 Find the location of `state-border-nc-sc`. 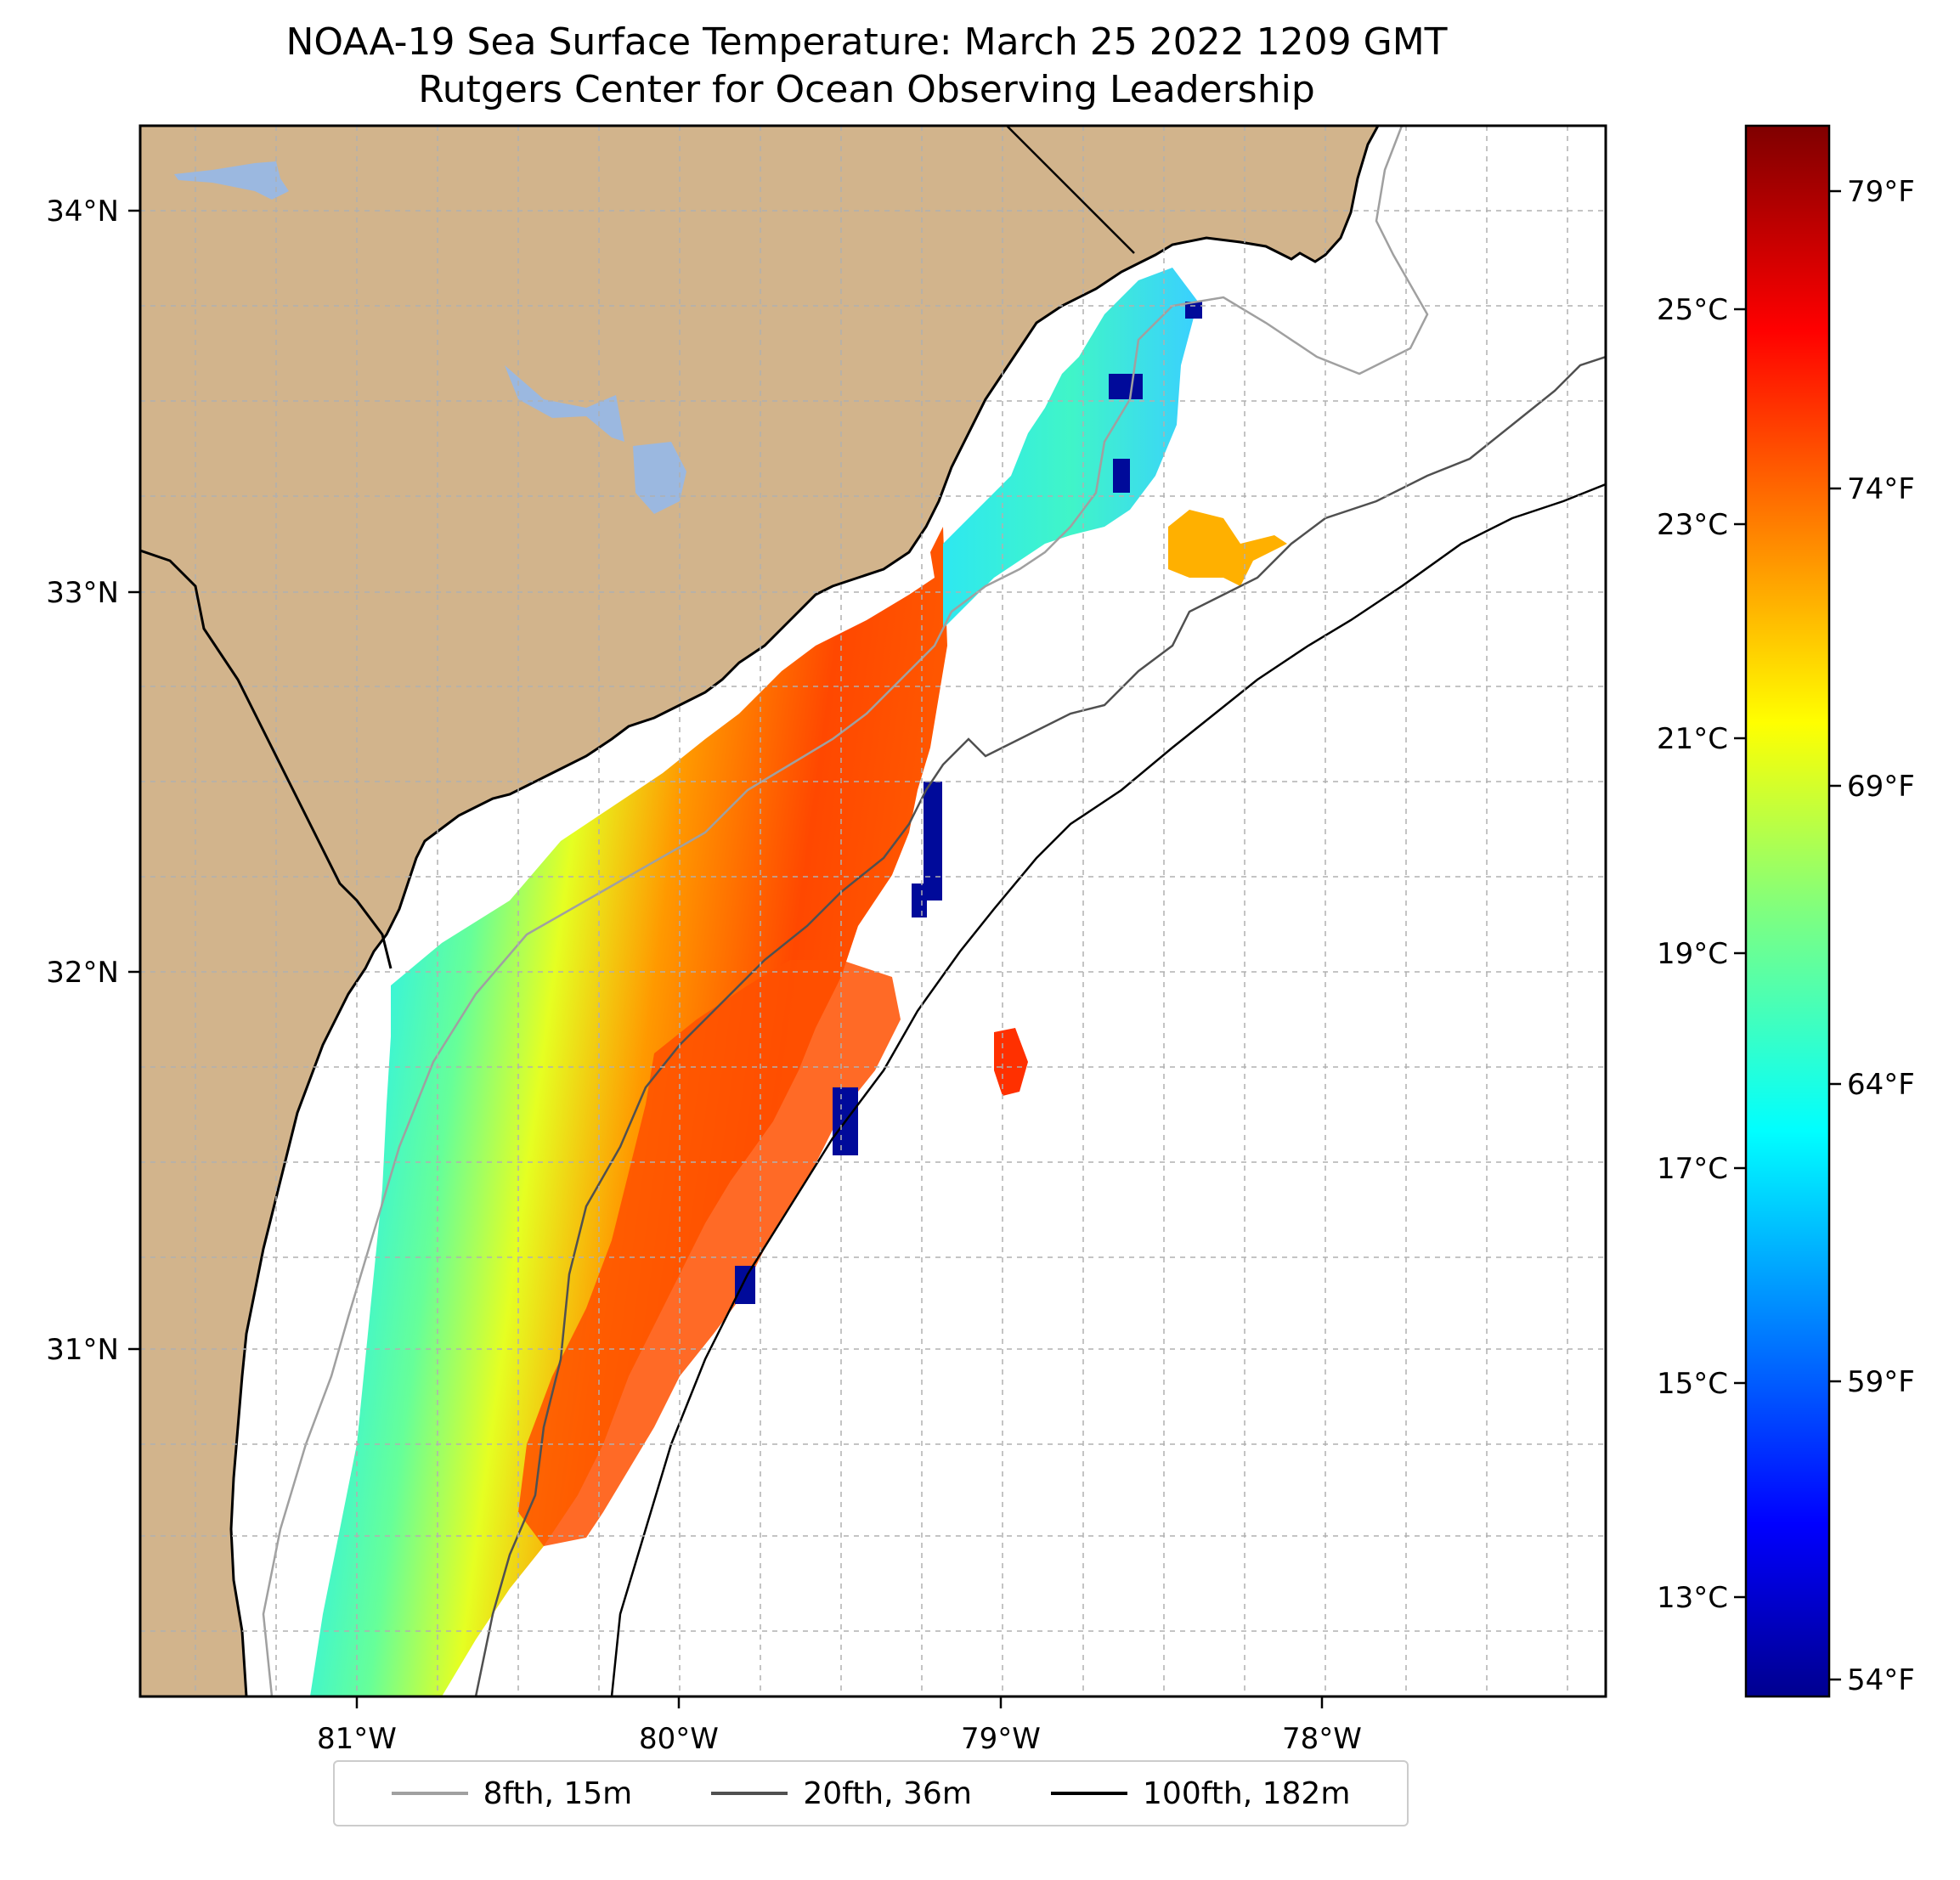

state-border-nc-sc is located at coordinates (1070, 190).